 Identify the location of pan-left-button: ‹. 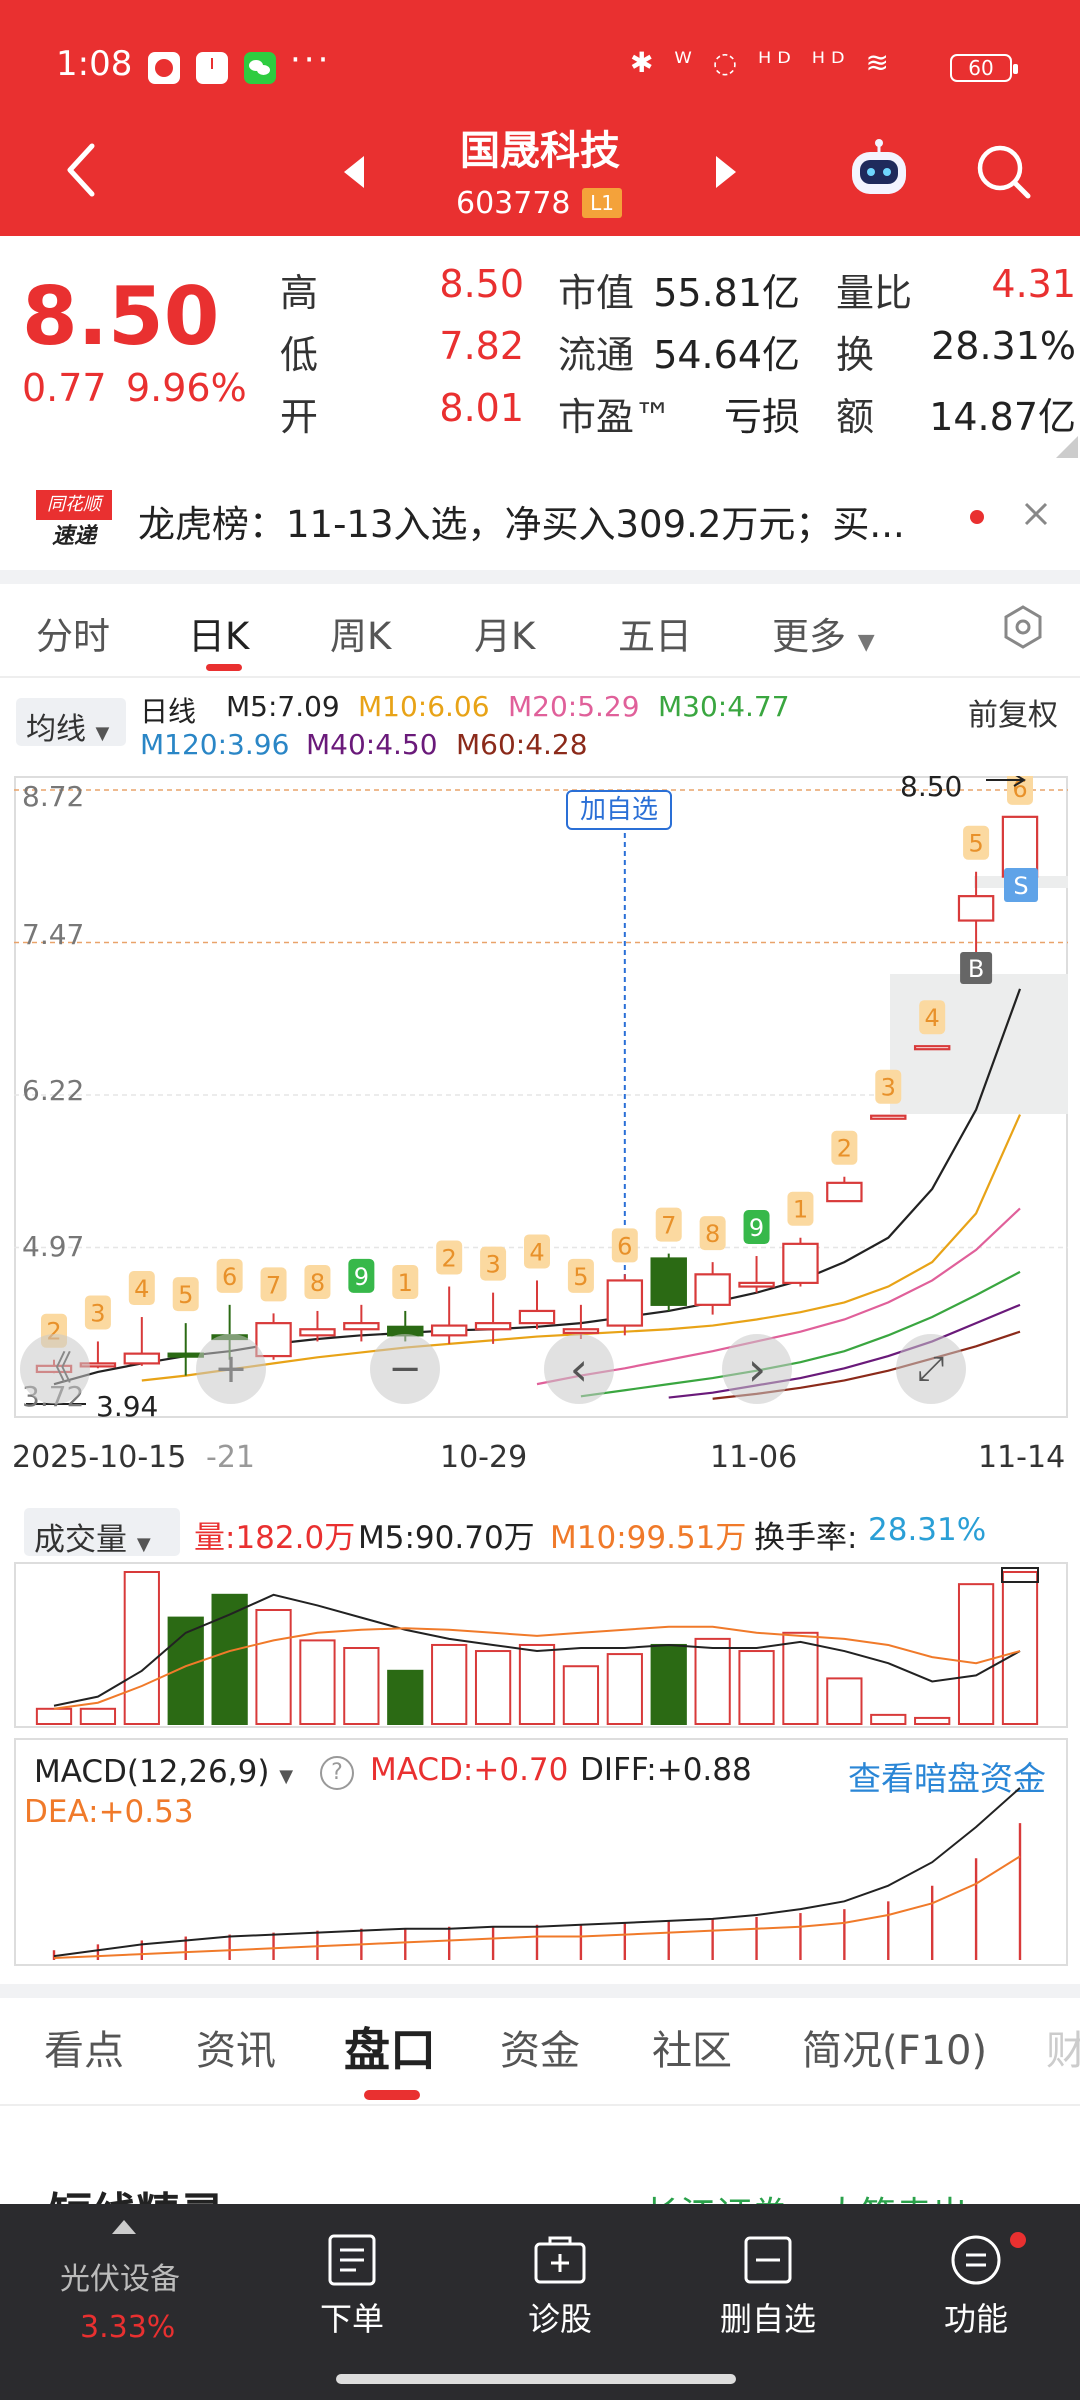
(579, 1369).